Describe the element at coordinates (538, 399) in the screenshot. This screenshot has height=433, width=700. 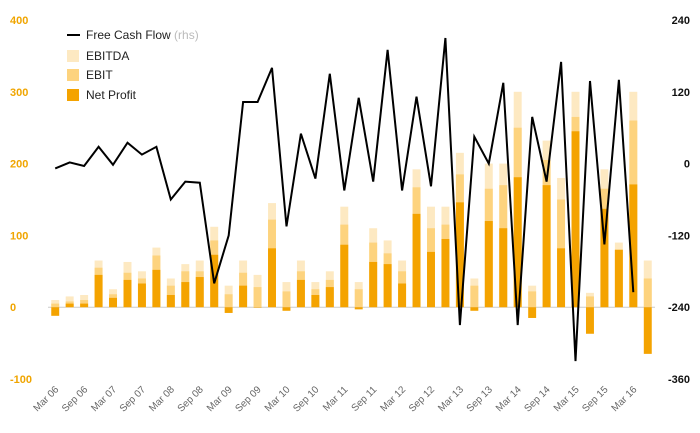
I see `x-axis-tick: Sep 14` at that location.